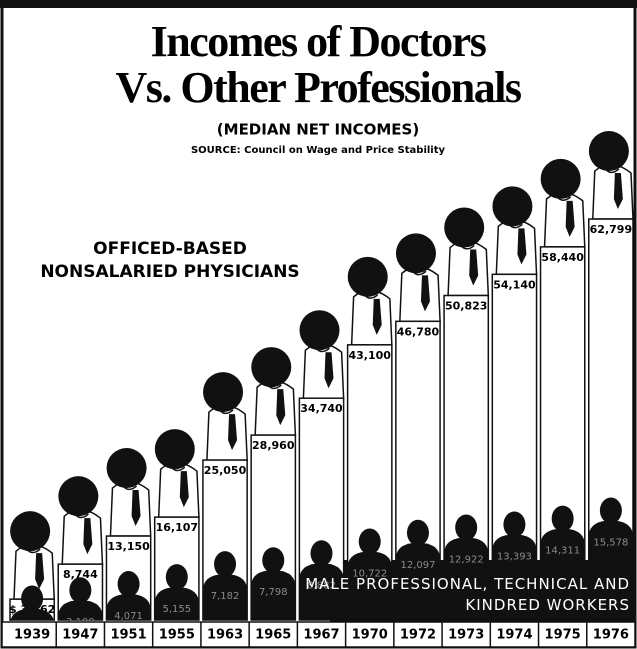 This screenshot has height=649, width=637. I want to click on value-label: 4,071, so click(128, 616).